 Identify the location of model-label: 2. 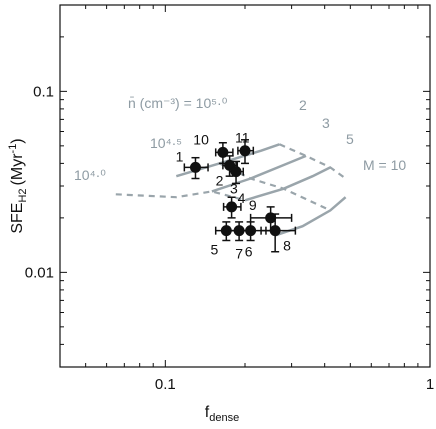
(303, 105).